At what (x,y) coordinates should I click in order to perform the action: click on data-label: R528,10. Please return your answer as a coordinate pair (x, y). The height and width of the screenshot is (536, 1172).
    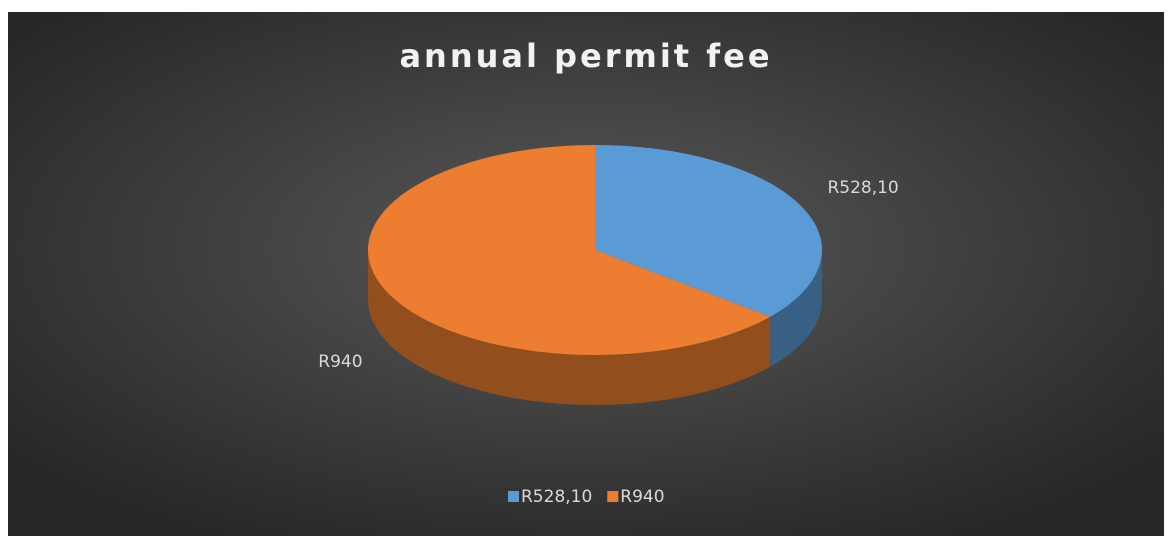
    Looking at the image, I should click on (862, 188).